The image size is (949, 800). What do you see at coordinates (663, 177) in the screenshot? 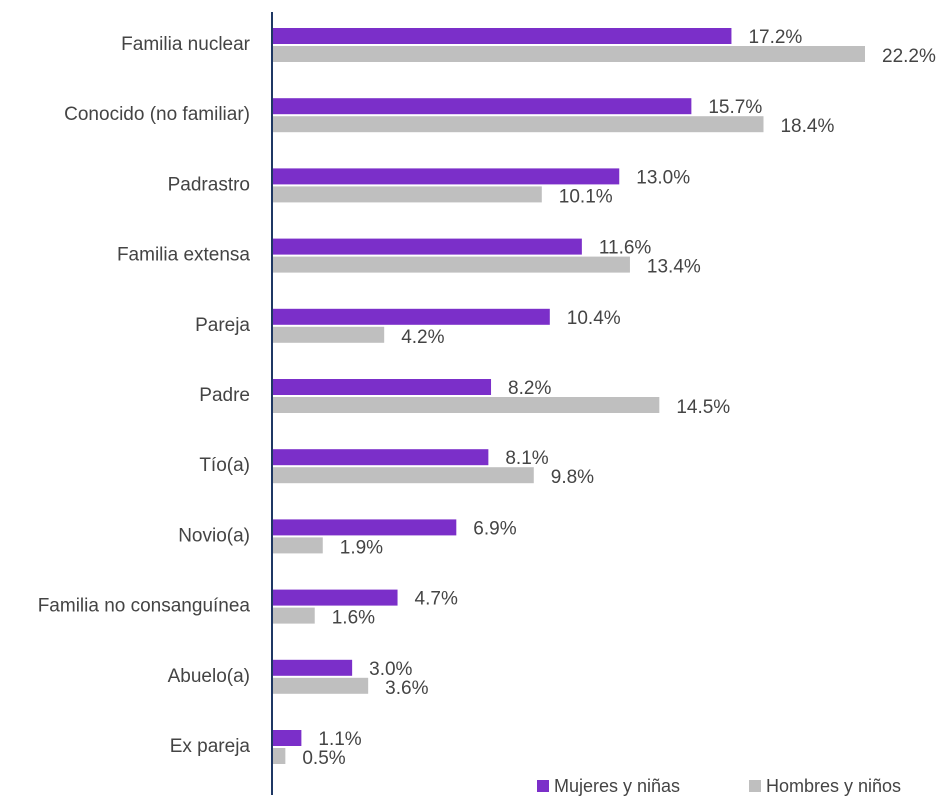
I see `value-label-mujeres: 13.0%` at bounding box center [663, 177].